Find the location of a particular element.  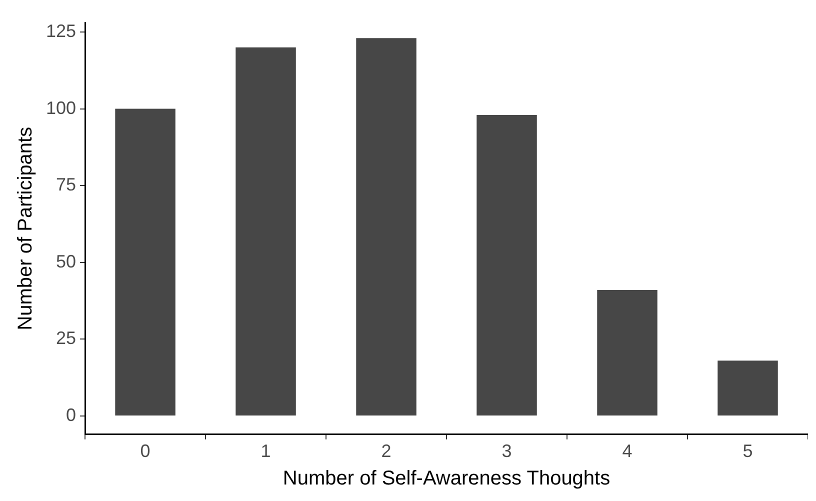

y-tick-label: 75 is located at coordinates (66, 184).